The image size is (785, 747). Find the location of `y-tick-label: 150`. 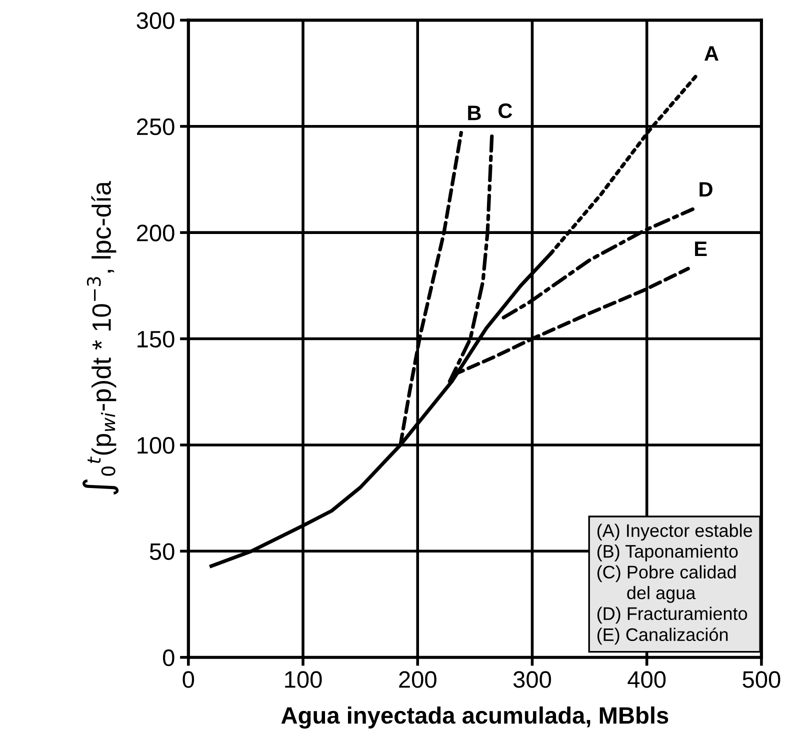

y-tick-label: 150 is located at coordinates (156, 339).